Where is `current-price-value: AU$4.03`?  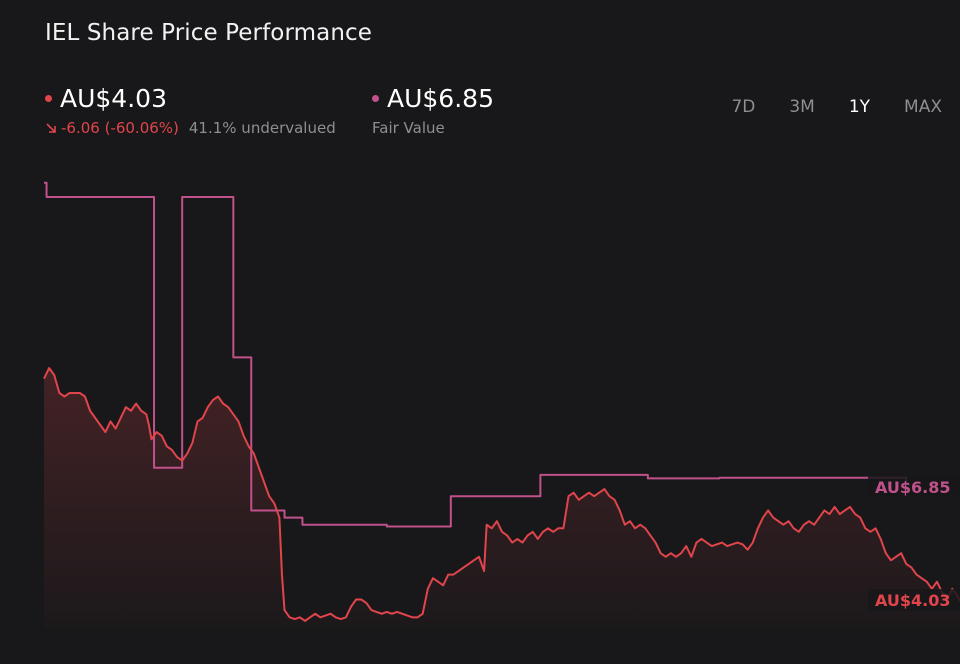 current-price-value: AU$4.03 is located at coordinates (113, 98).